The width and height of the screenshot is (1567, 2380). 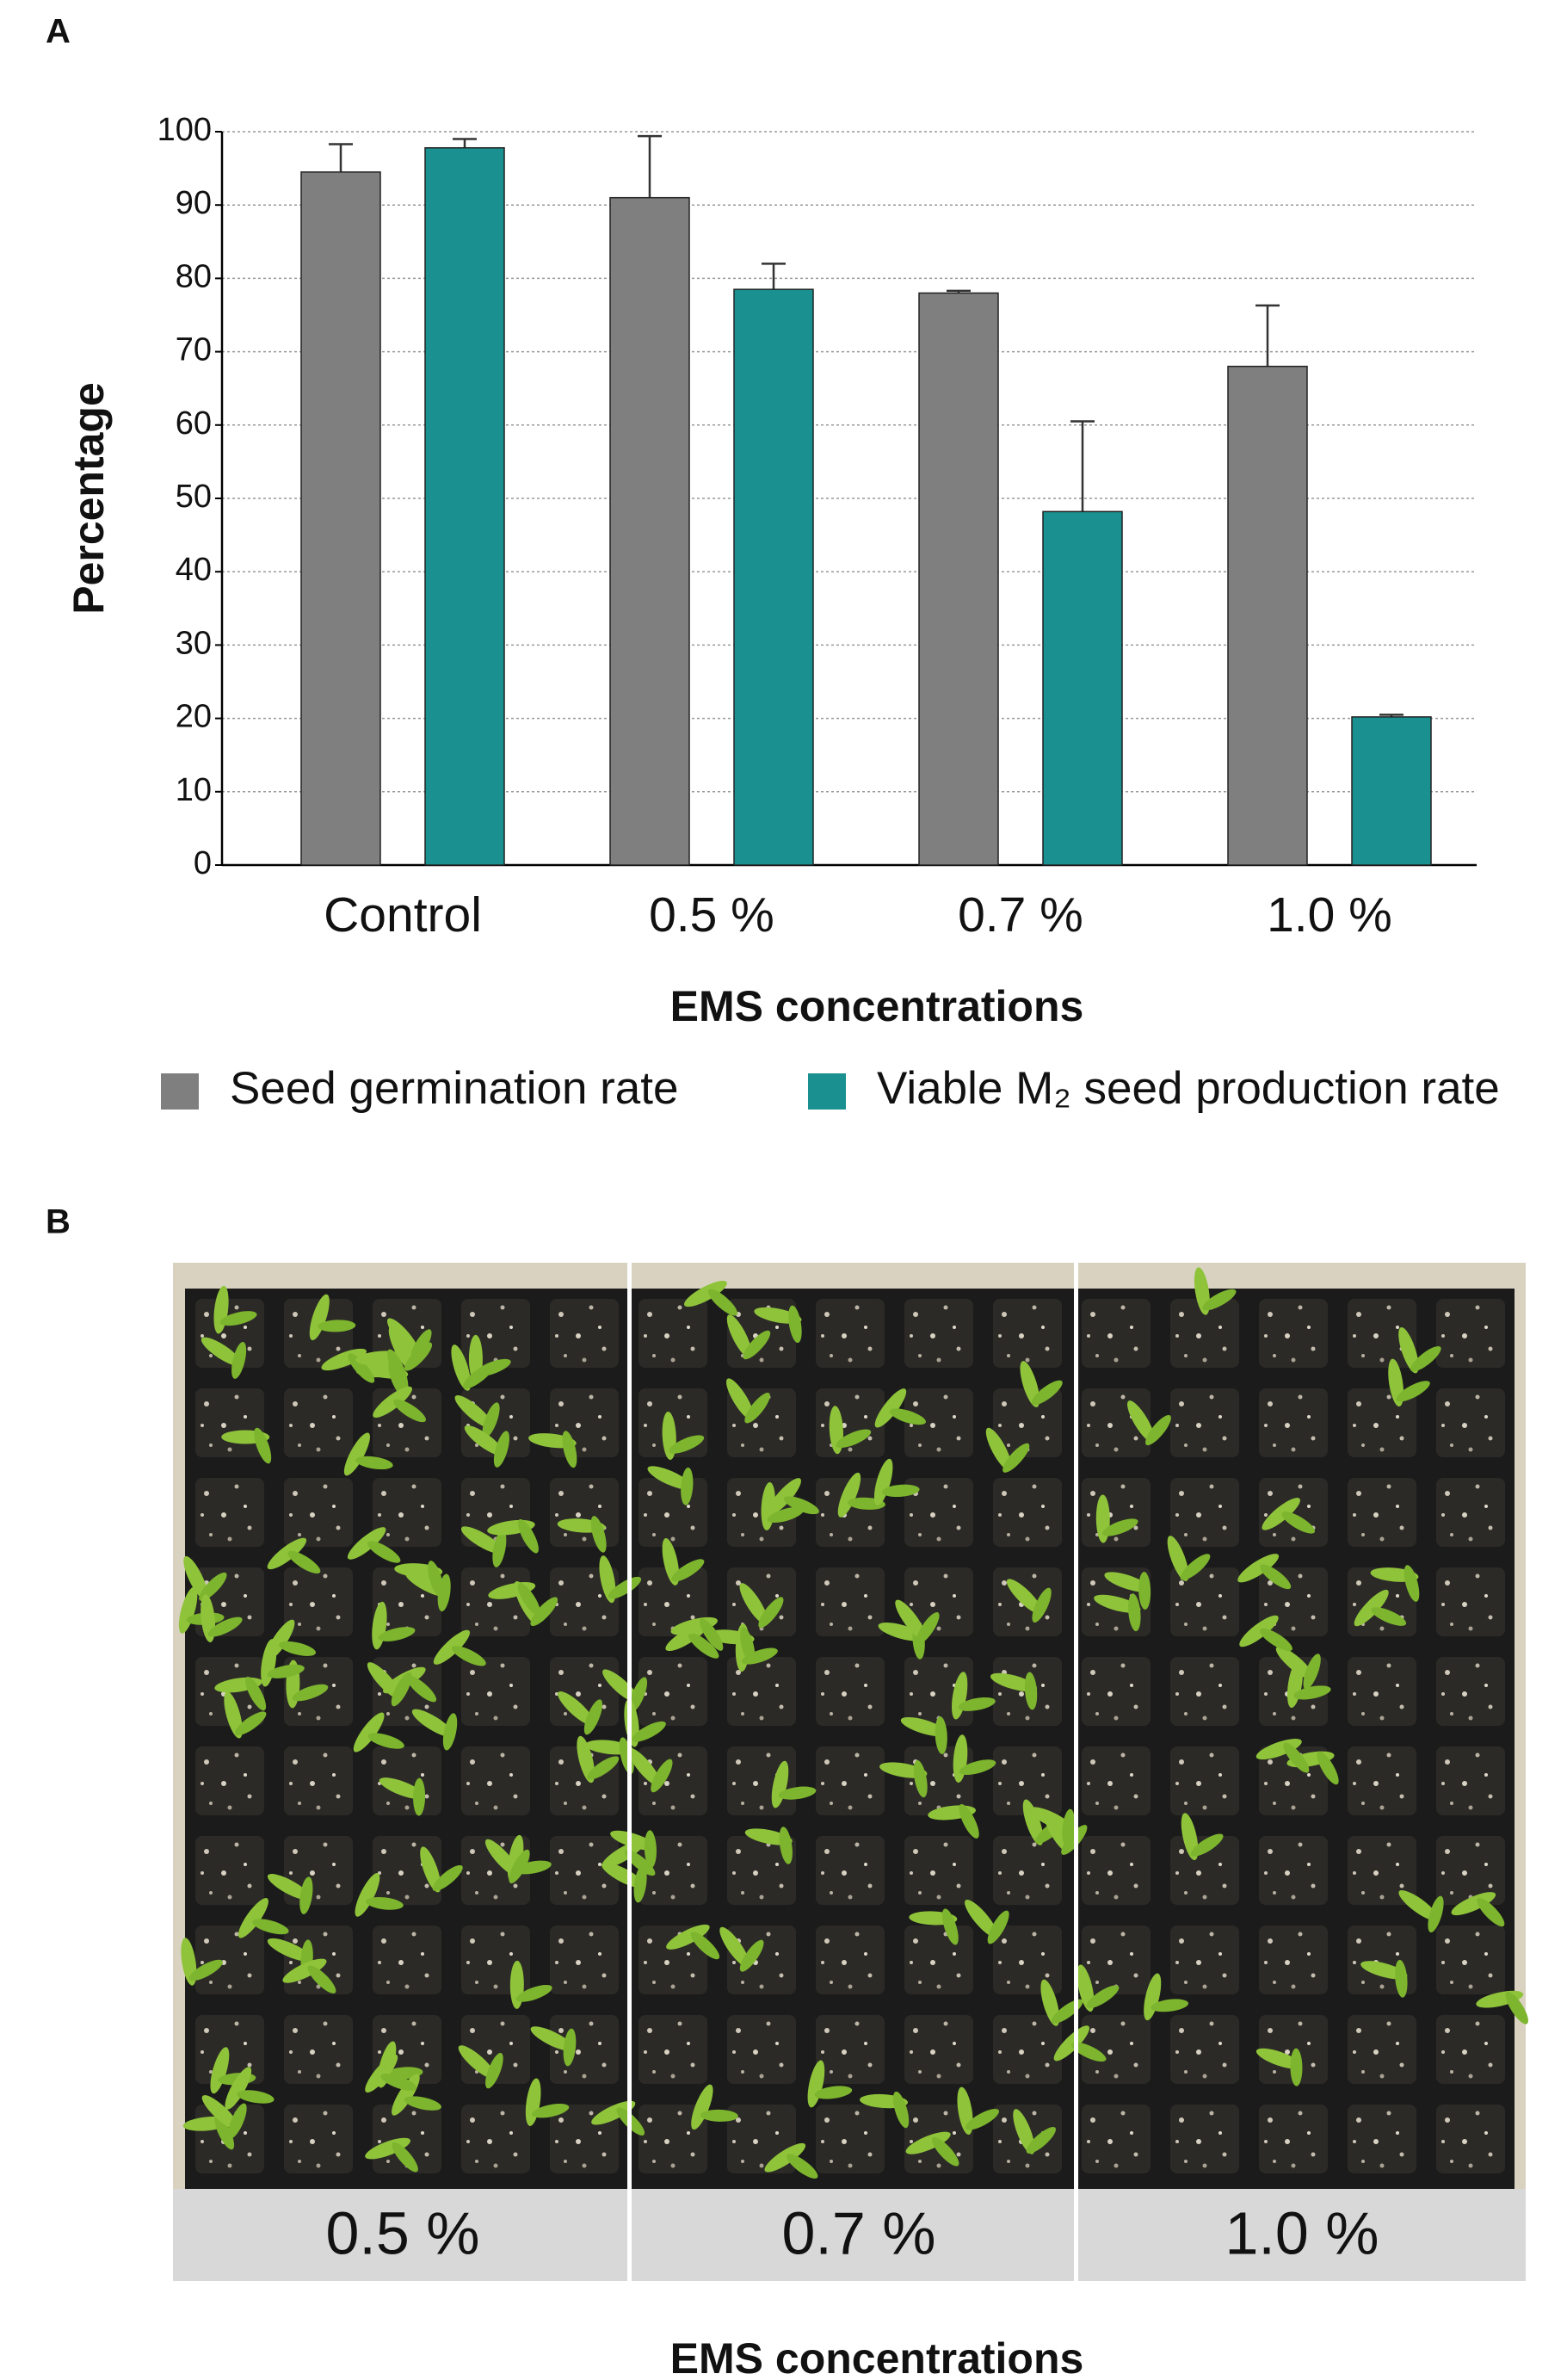 What do you see at coordinates (1020, 915) in the screenshot?
I see `x-tick-label: 0.7 %` at bounding box center [1020, 915].